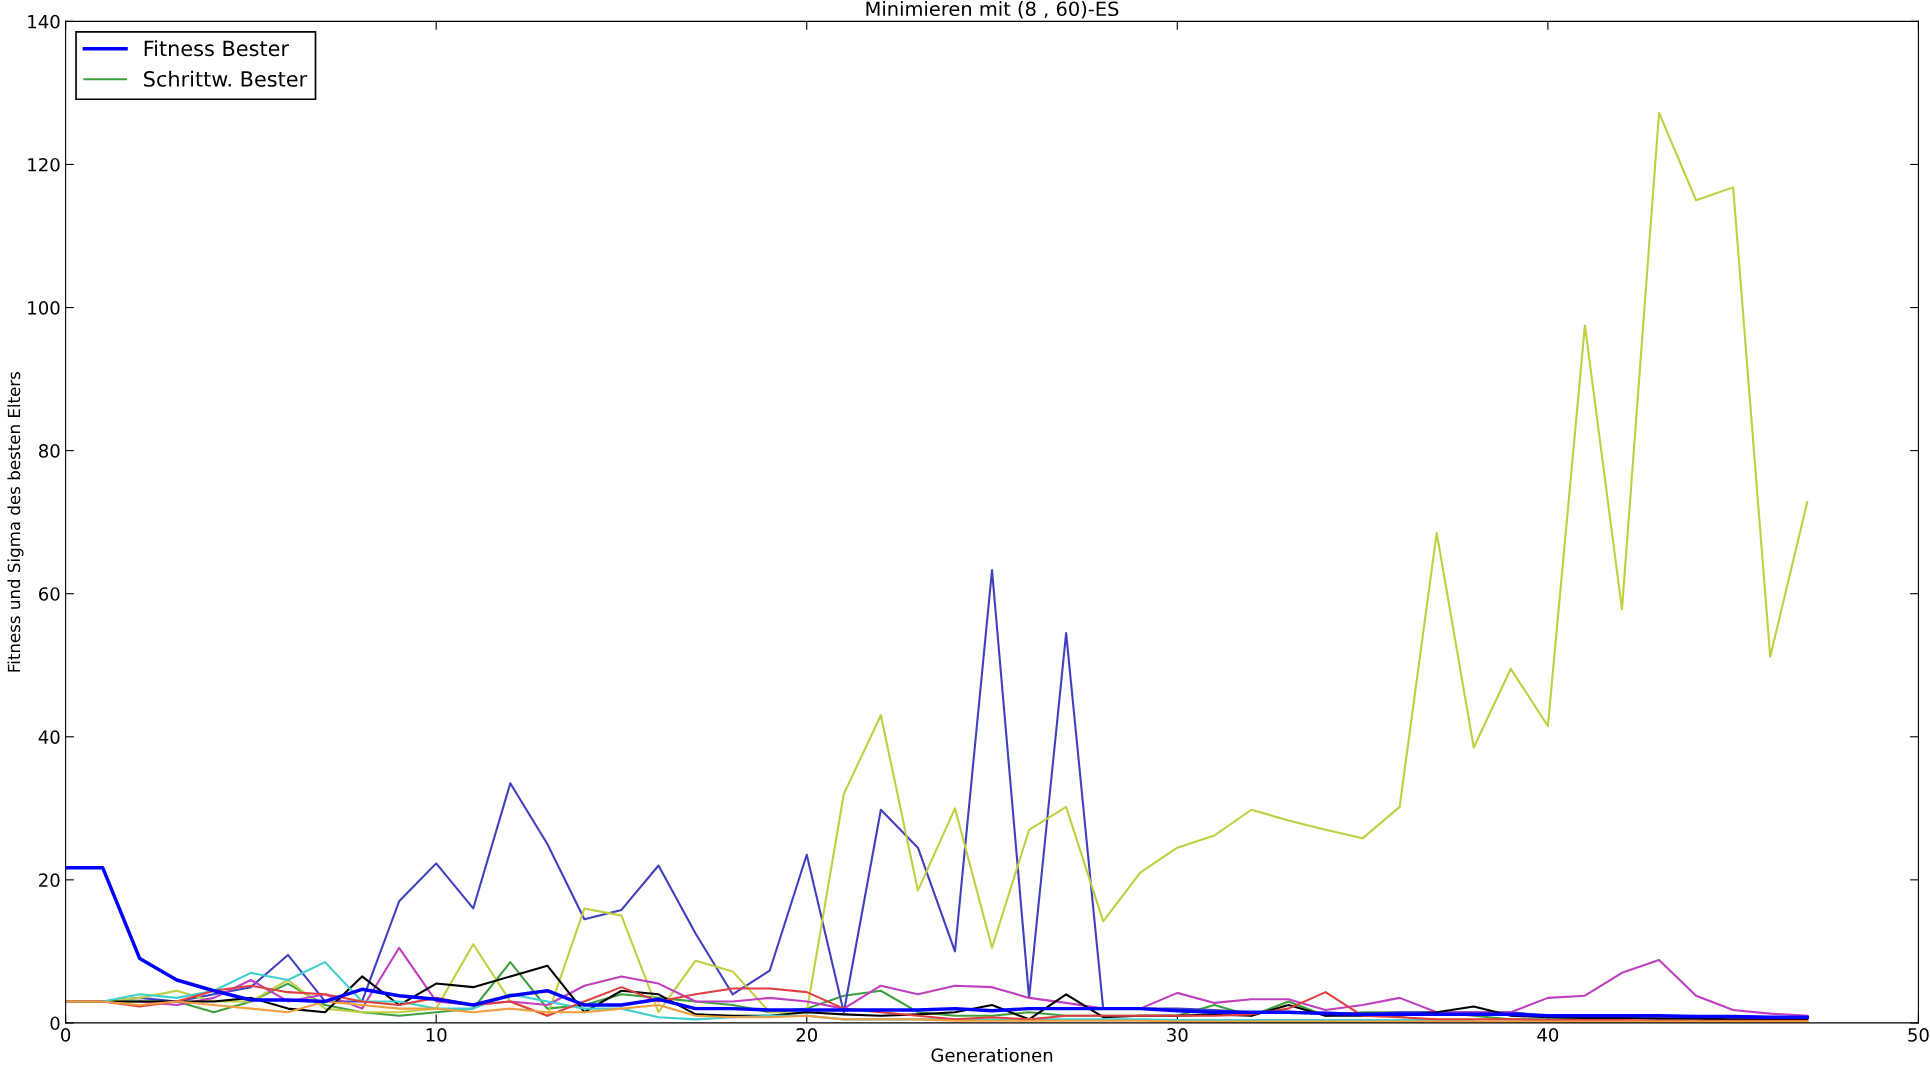 This screenshot has height=1070, width=1930. What do you see at coordinates (55, 1023) in the screenshot?
I see `y-tick-label: 0` at bounding box center [55, 1023].